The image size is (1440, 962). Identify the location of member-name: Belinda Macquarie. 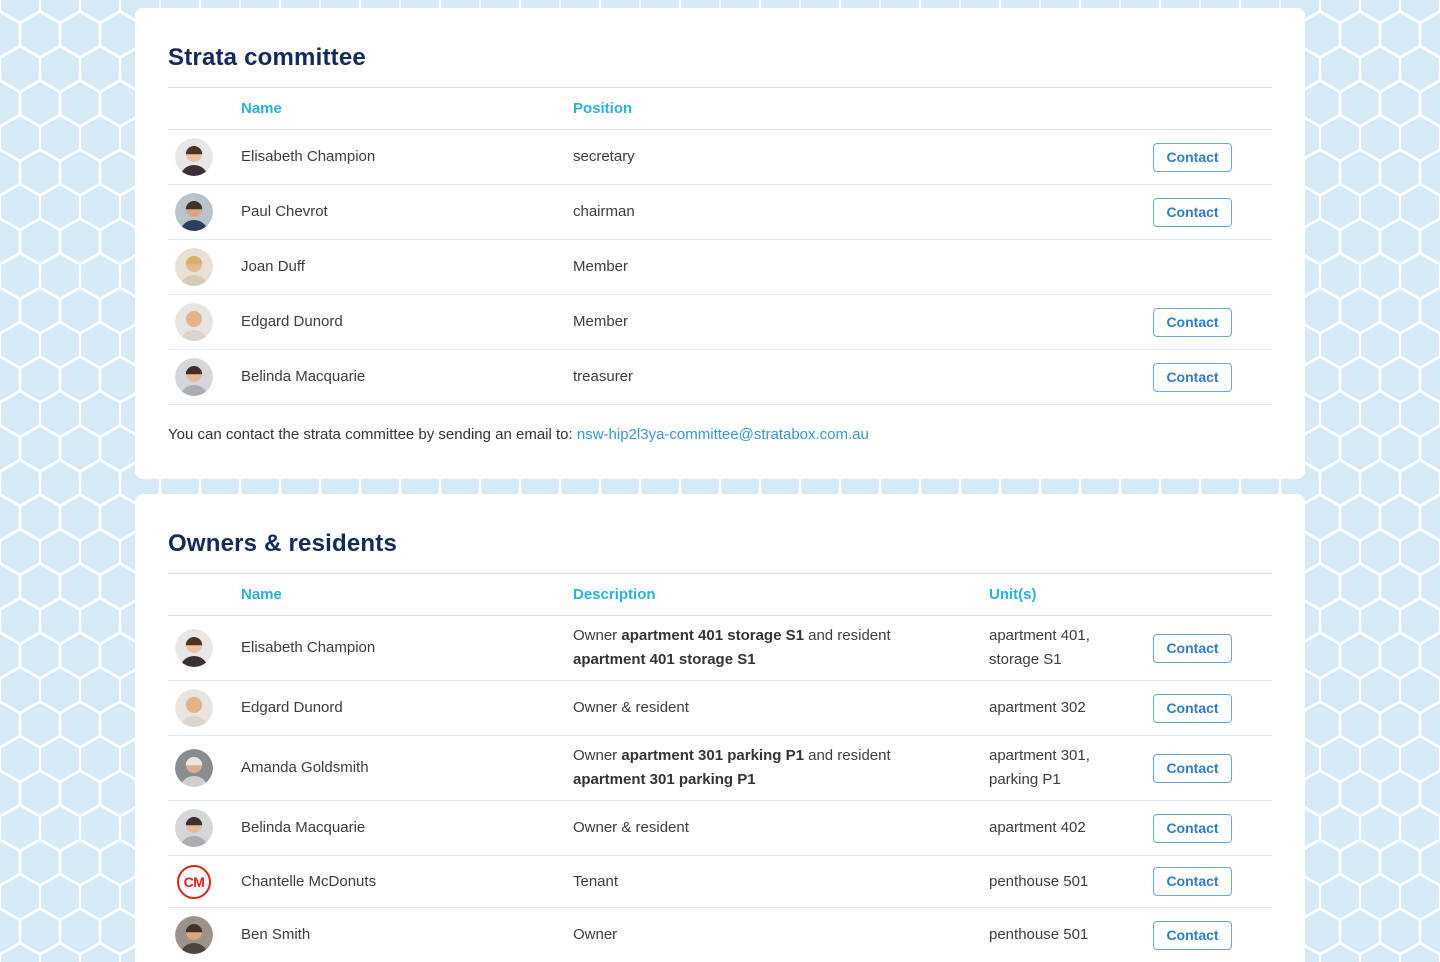
(303, 376).